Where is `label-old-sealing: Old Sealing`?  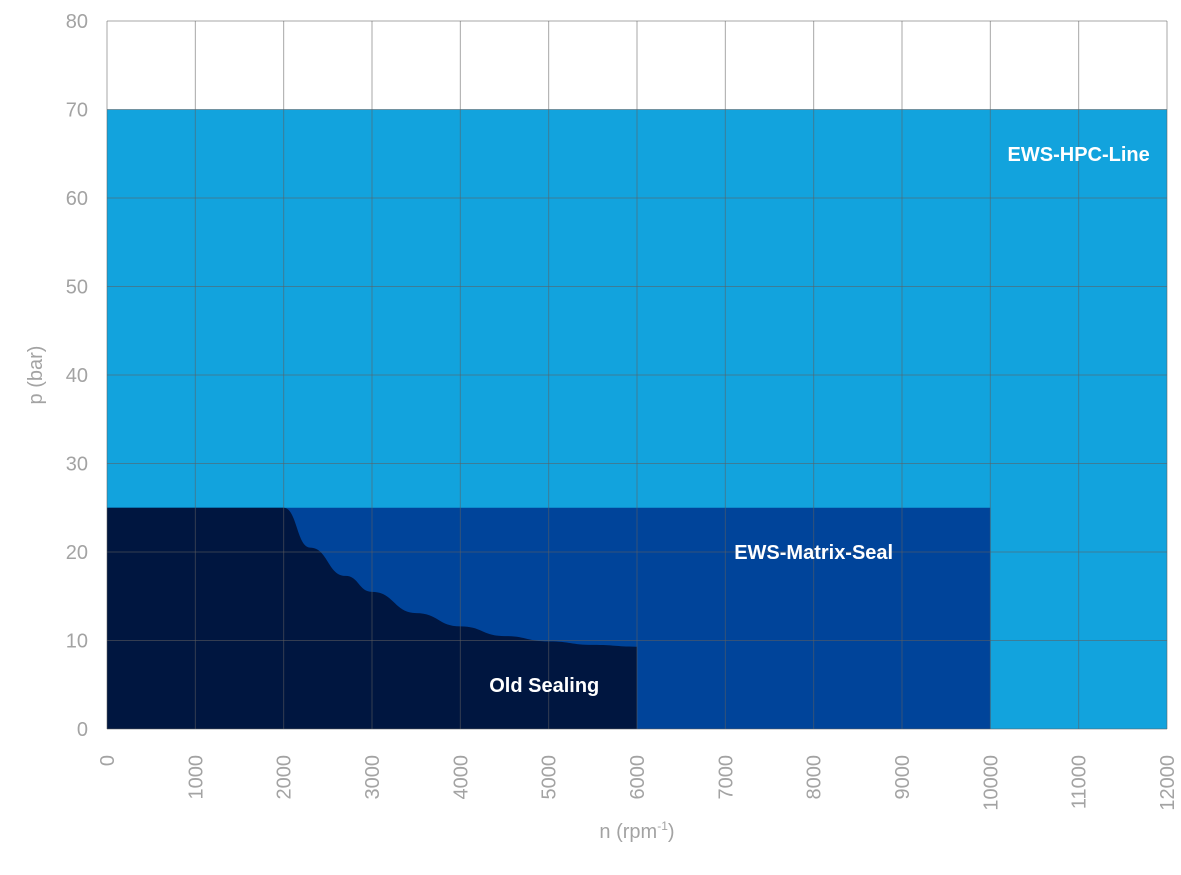
label-old-sealing: Old Sealing is located at coordinates (544, 686).